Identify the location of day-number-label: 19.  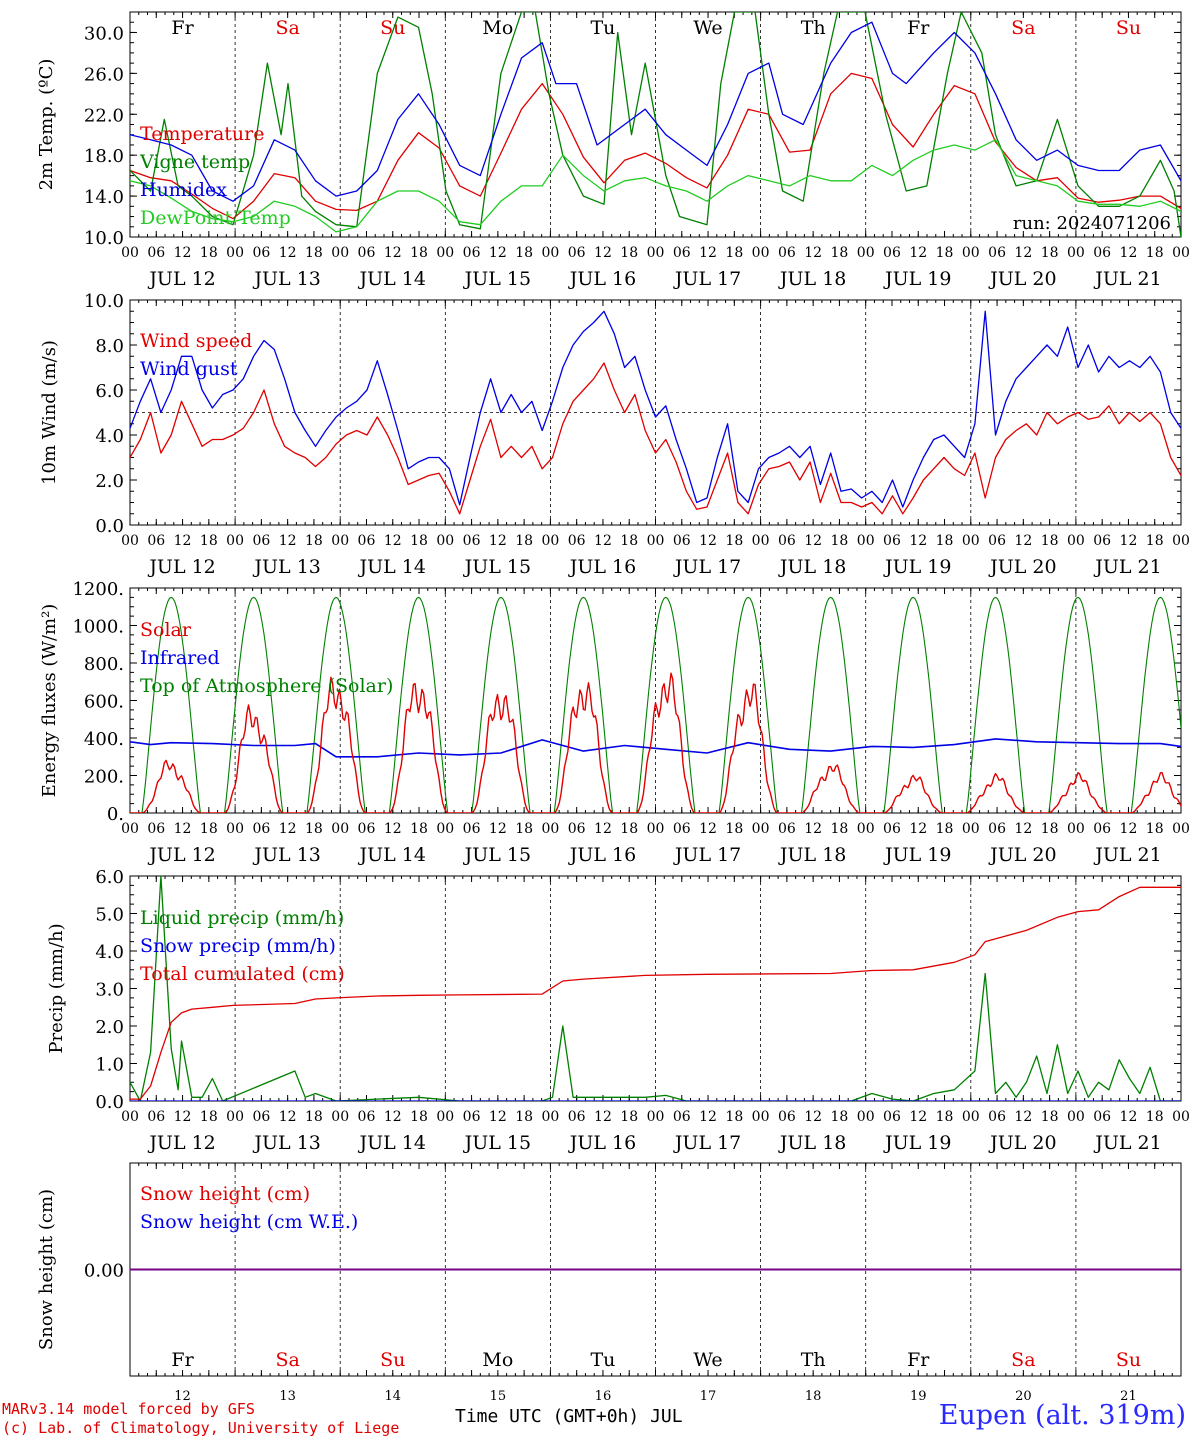
(918, 1394).